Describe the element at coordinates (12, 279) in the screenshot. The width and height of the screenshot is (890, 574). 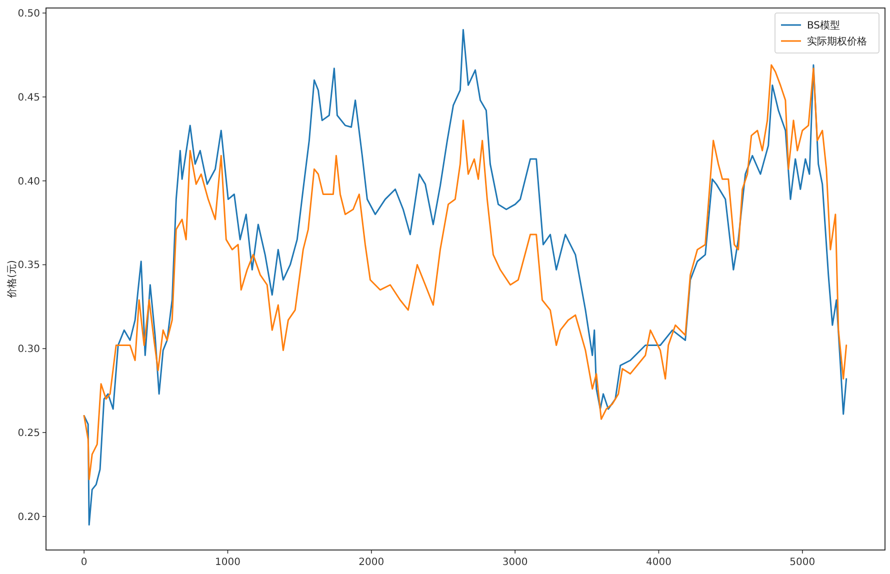
I see `y-axis-title: 价格(元)` at that location.